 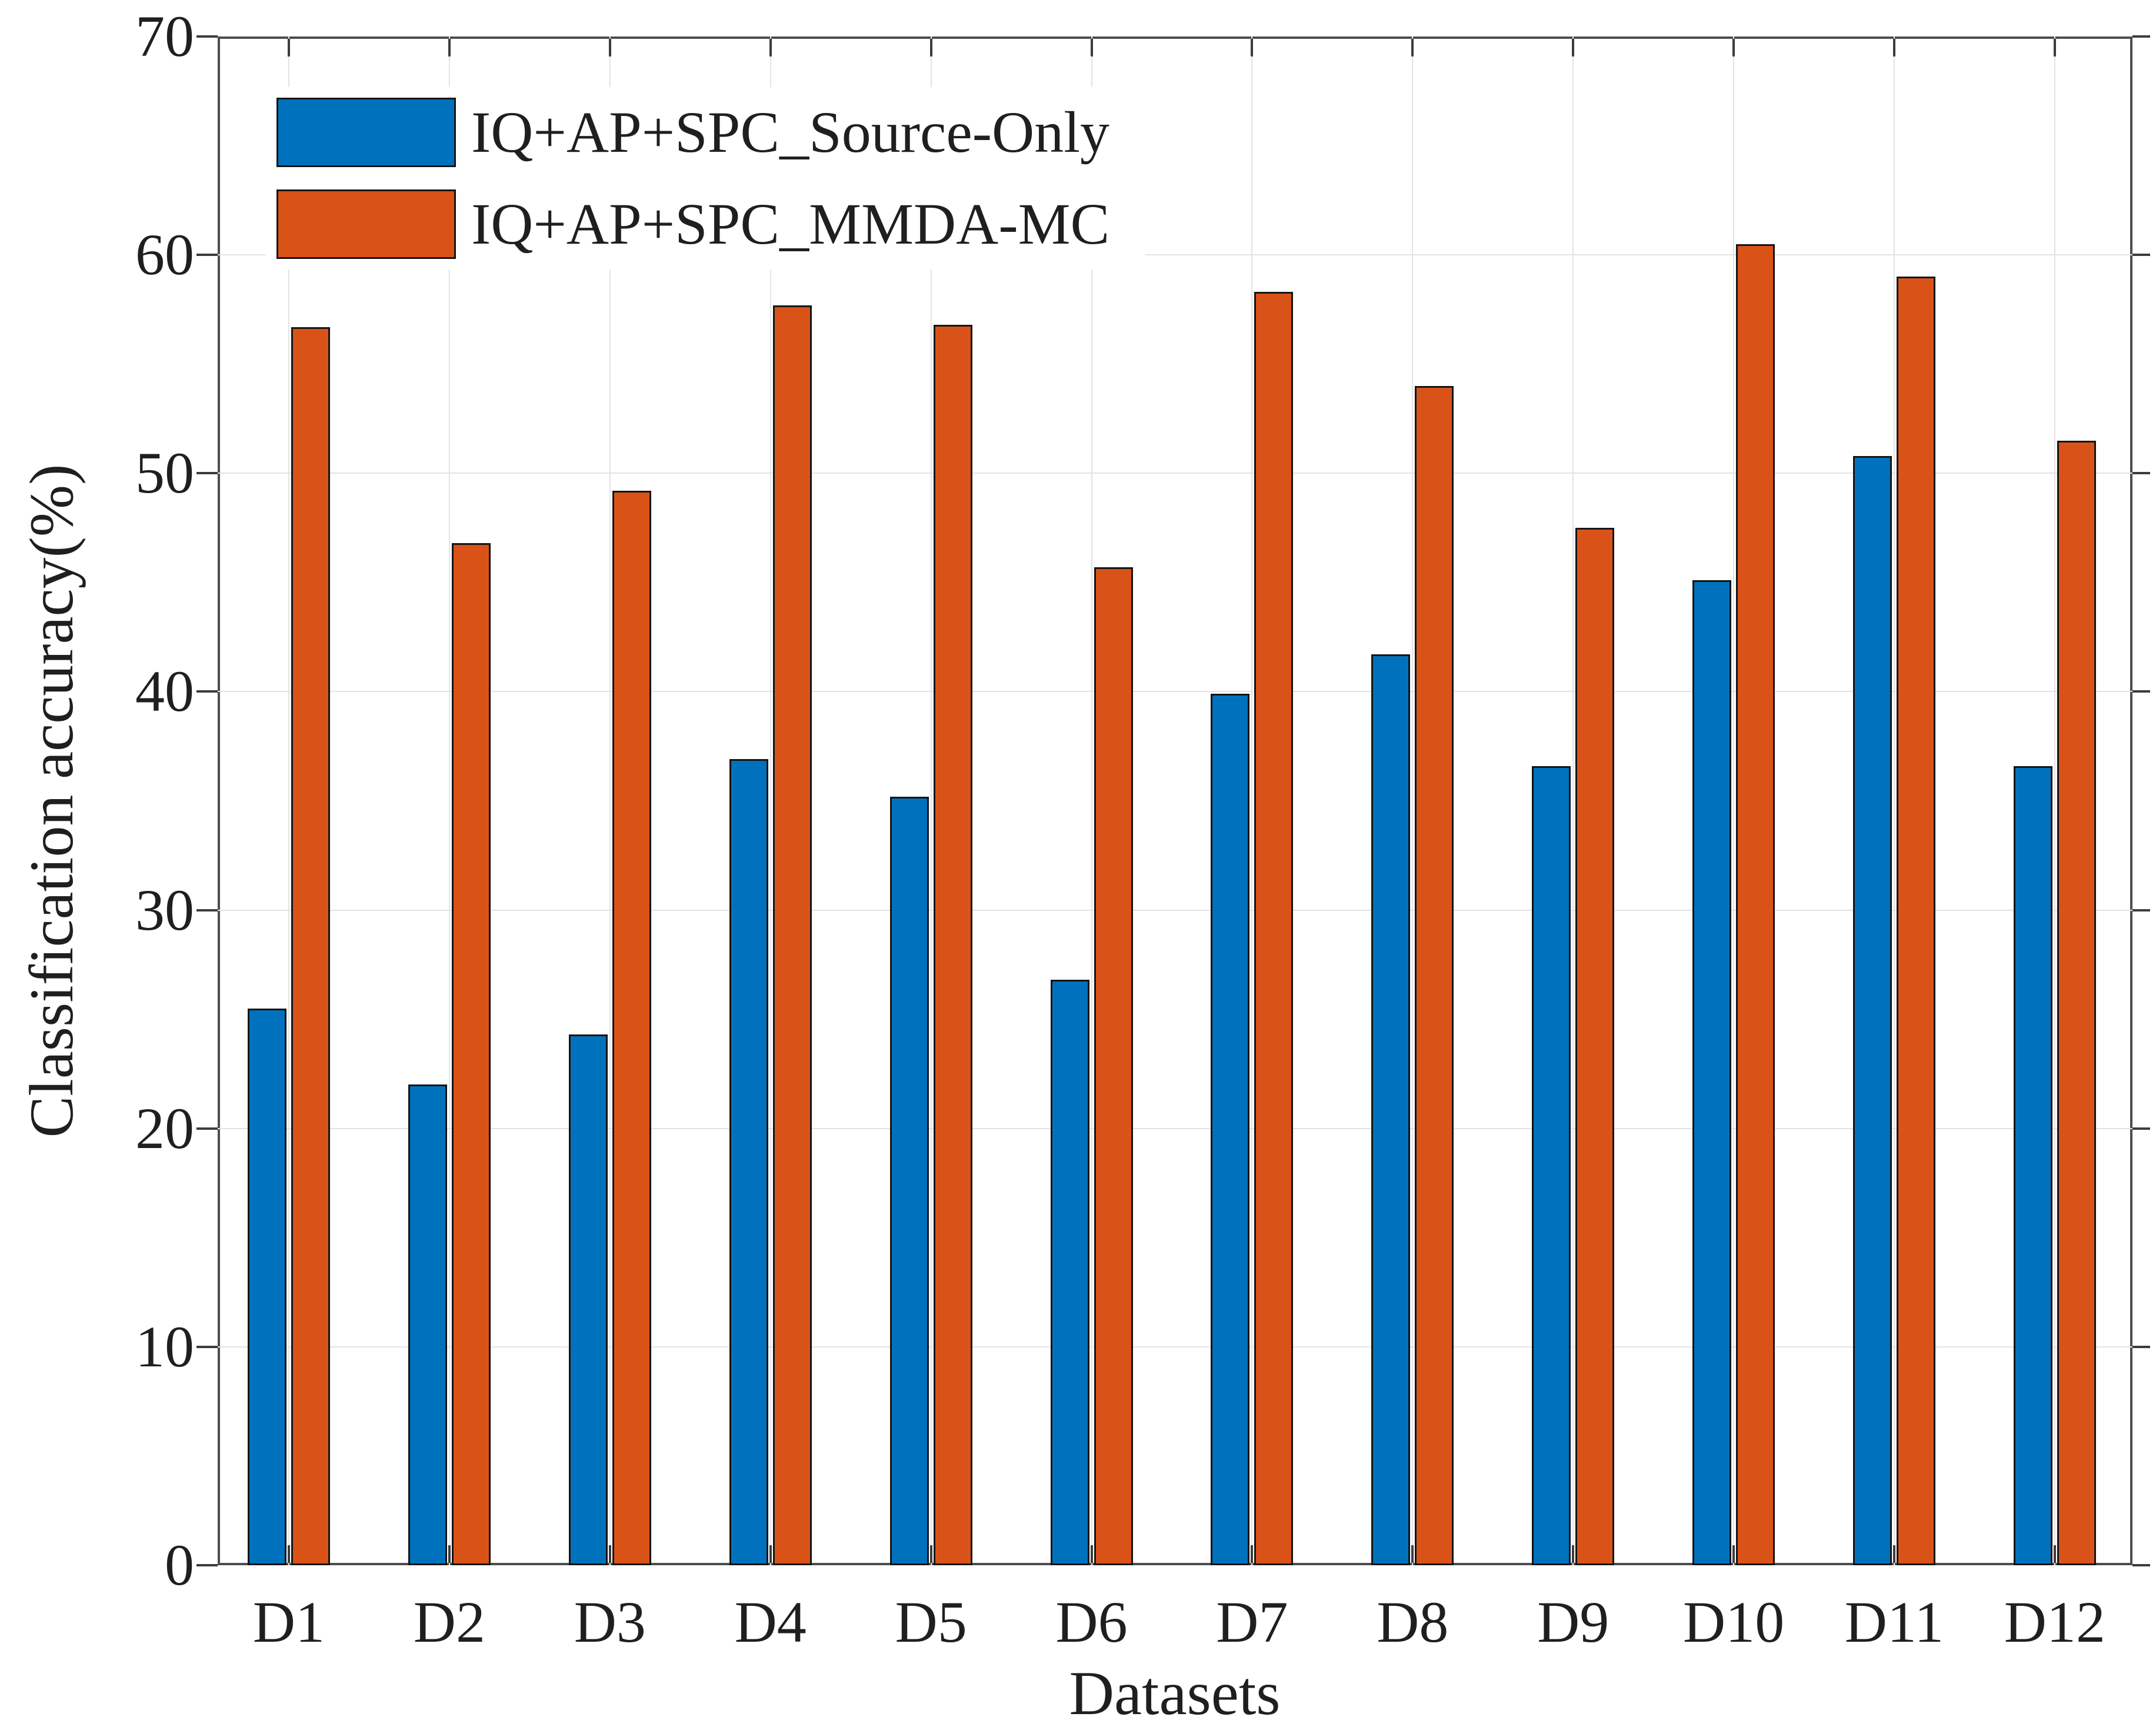 I want to click on bar-D5-source-only, so click(x=909, y=1180).